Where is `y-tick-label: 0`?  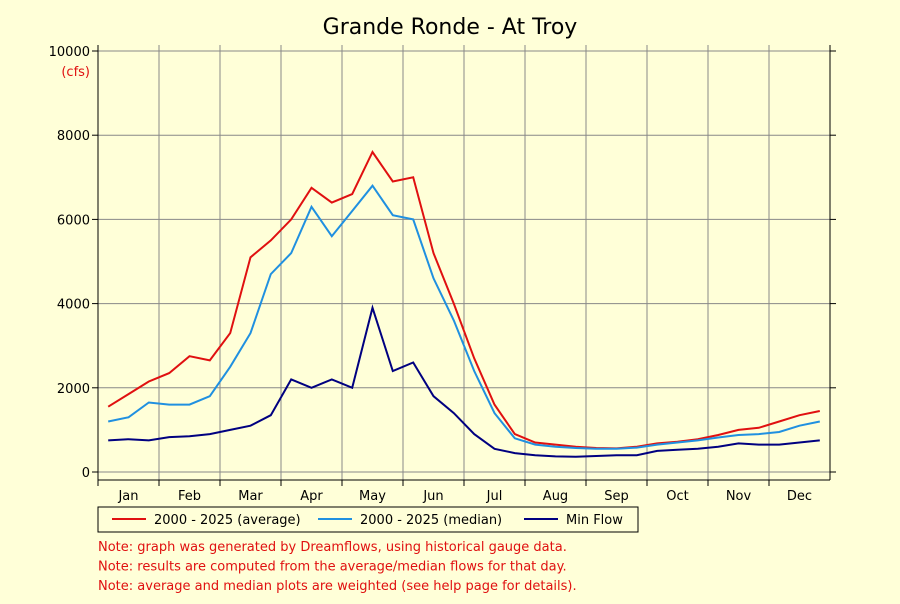 y-tick-label: 0 is located at coordinates (86, 473).